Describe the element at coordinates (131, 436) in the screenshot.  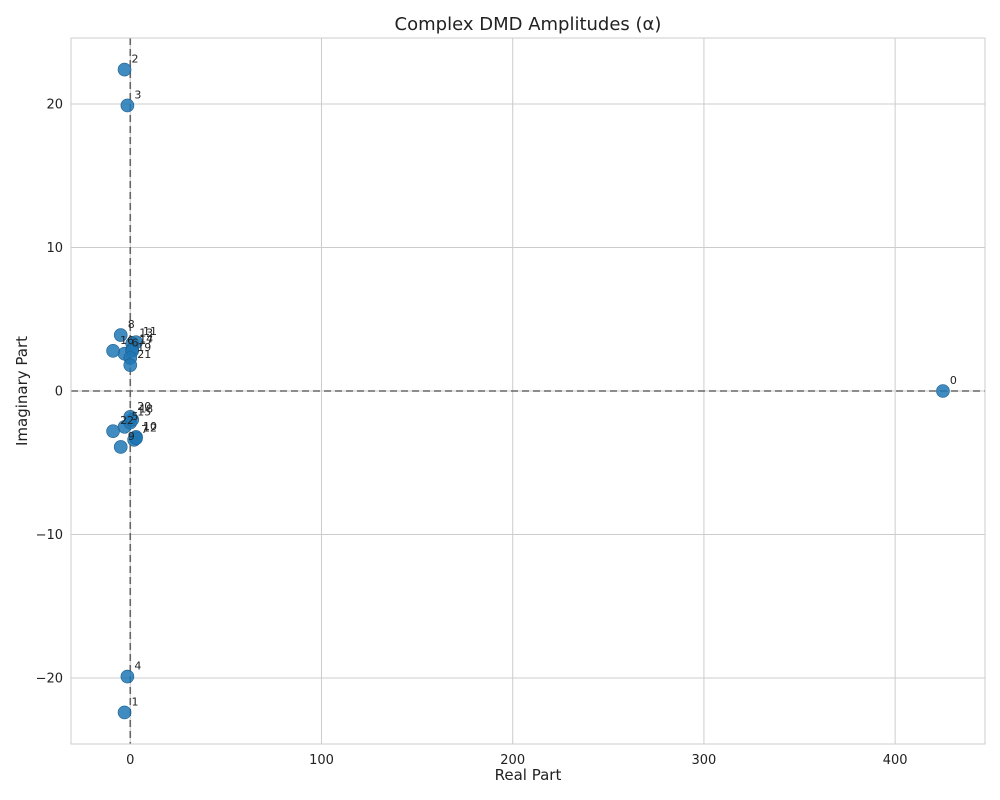
I see `point-label-9: 9` at that location.